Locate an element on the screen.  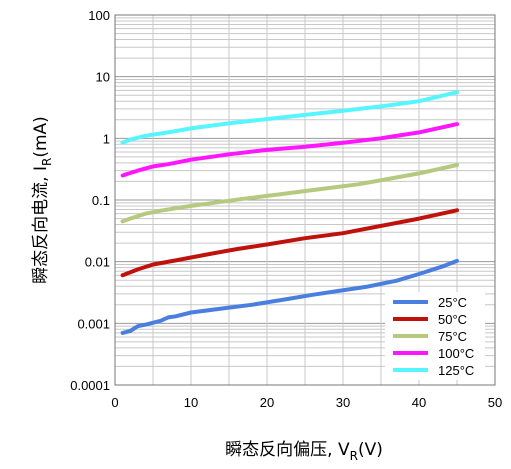
x-tick-label: 20 is located at coordinates (267, 402).